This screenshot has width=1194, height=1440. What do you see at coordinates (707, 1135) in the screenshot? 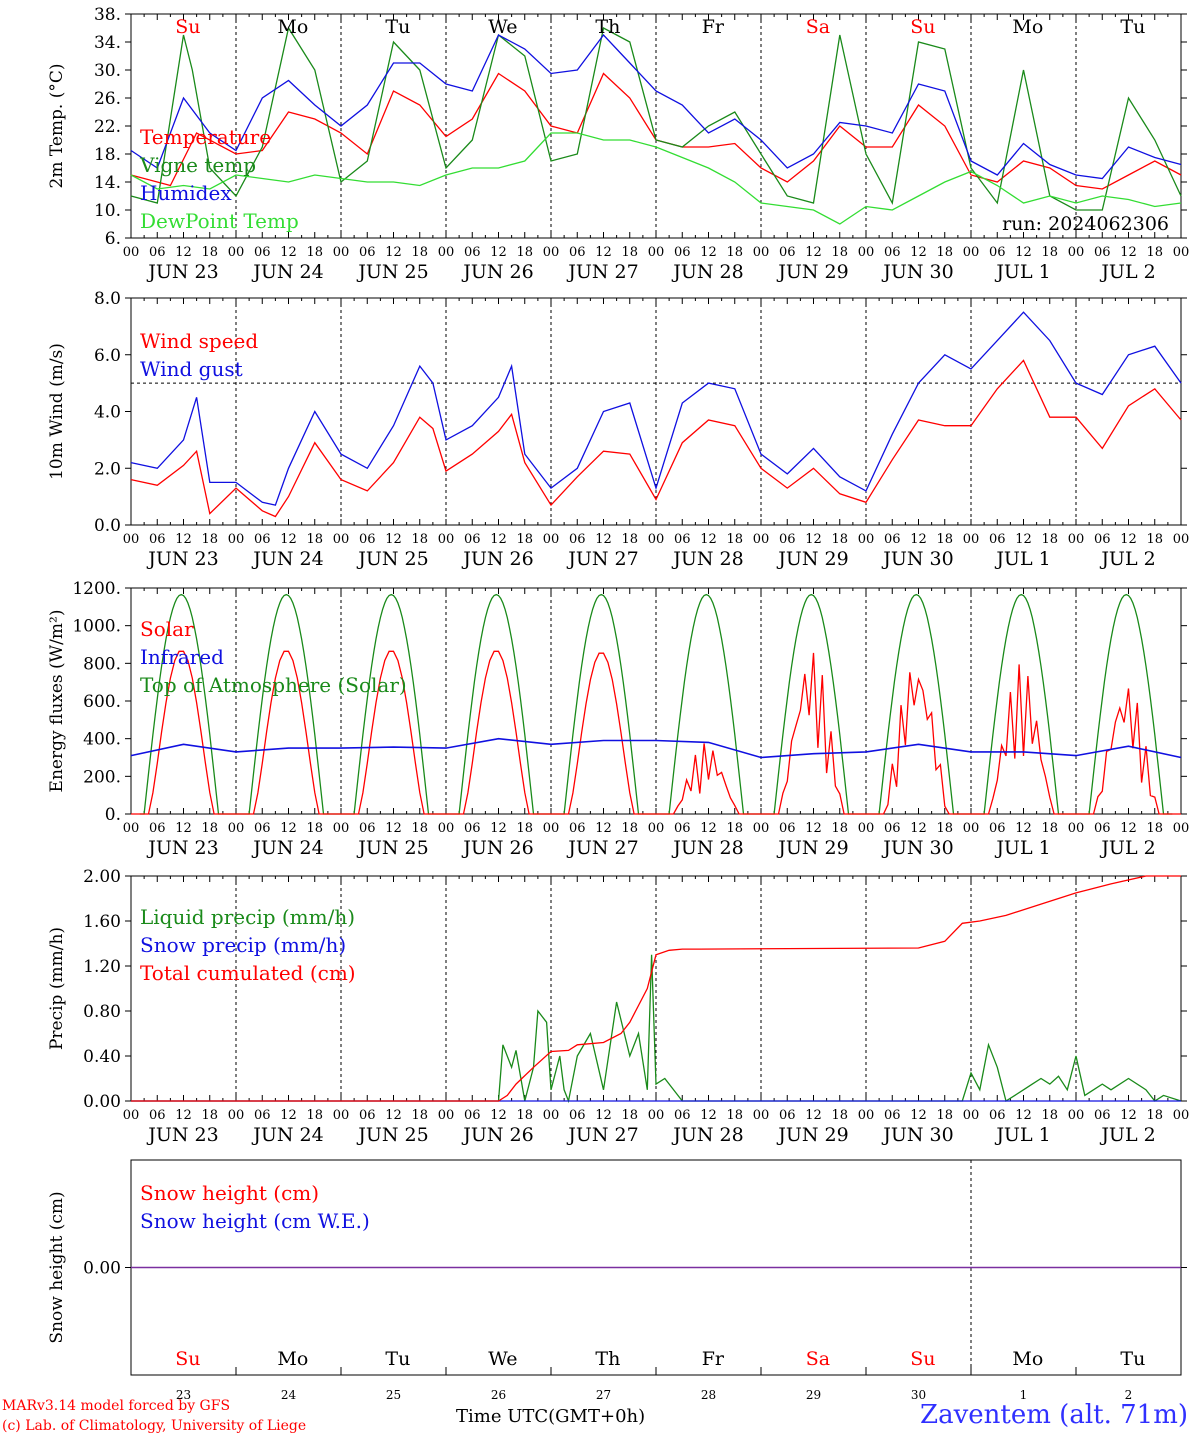
I see `date-label: JUN 28` at bounding box center [707, 1135].